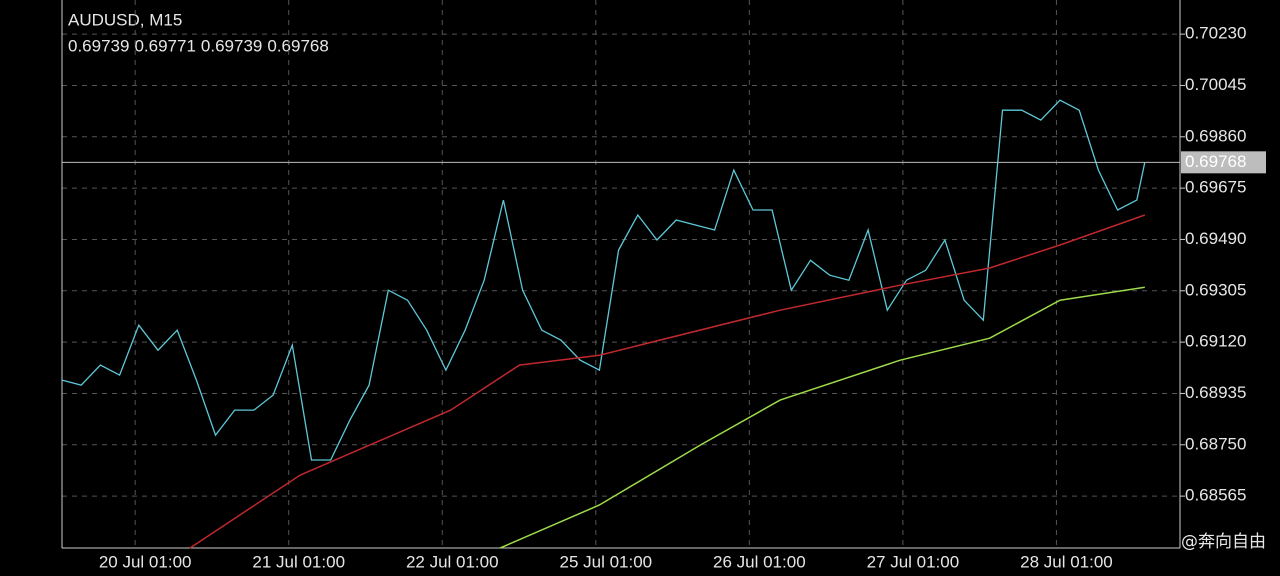 Image resolution: width=1280 pixels, height=576 pixels. Describe the element at coordinates (759, 561) in the screenshot. I see `x-tick-label: 26 Jul 01:00` at that location.